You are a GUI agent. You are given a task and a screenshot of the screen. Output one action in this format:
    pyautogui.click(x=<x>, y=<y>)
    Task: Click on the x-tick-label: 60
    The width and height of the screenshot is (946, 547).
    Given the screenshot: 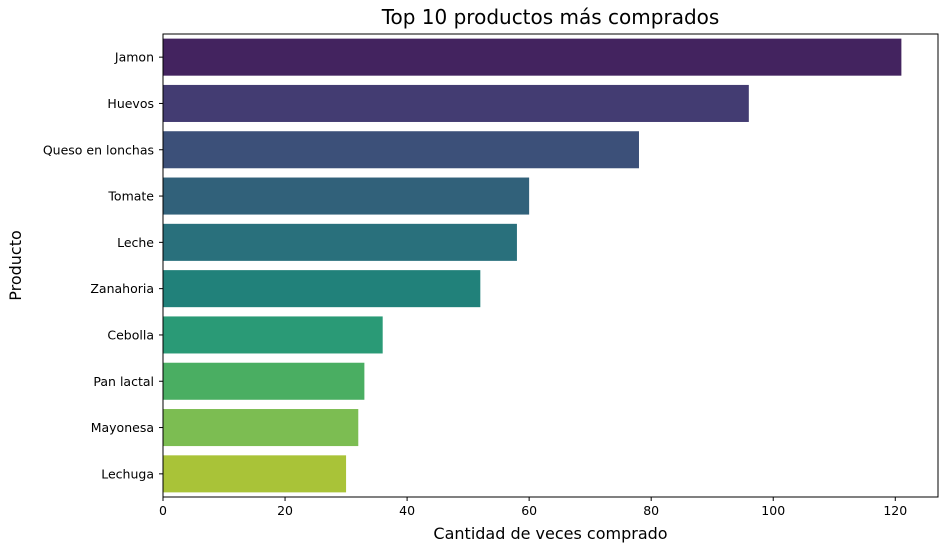 What is the action you would take?
    pyautogui.click(x=529, y=510)
    